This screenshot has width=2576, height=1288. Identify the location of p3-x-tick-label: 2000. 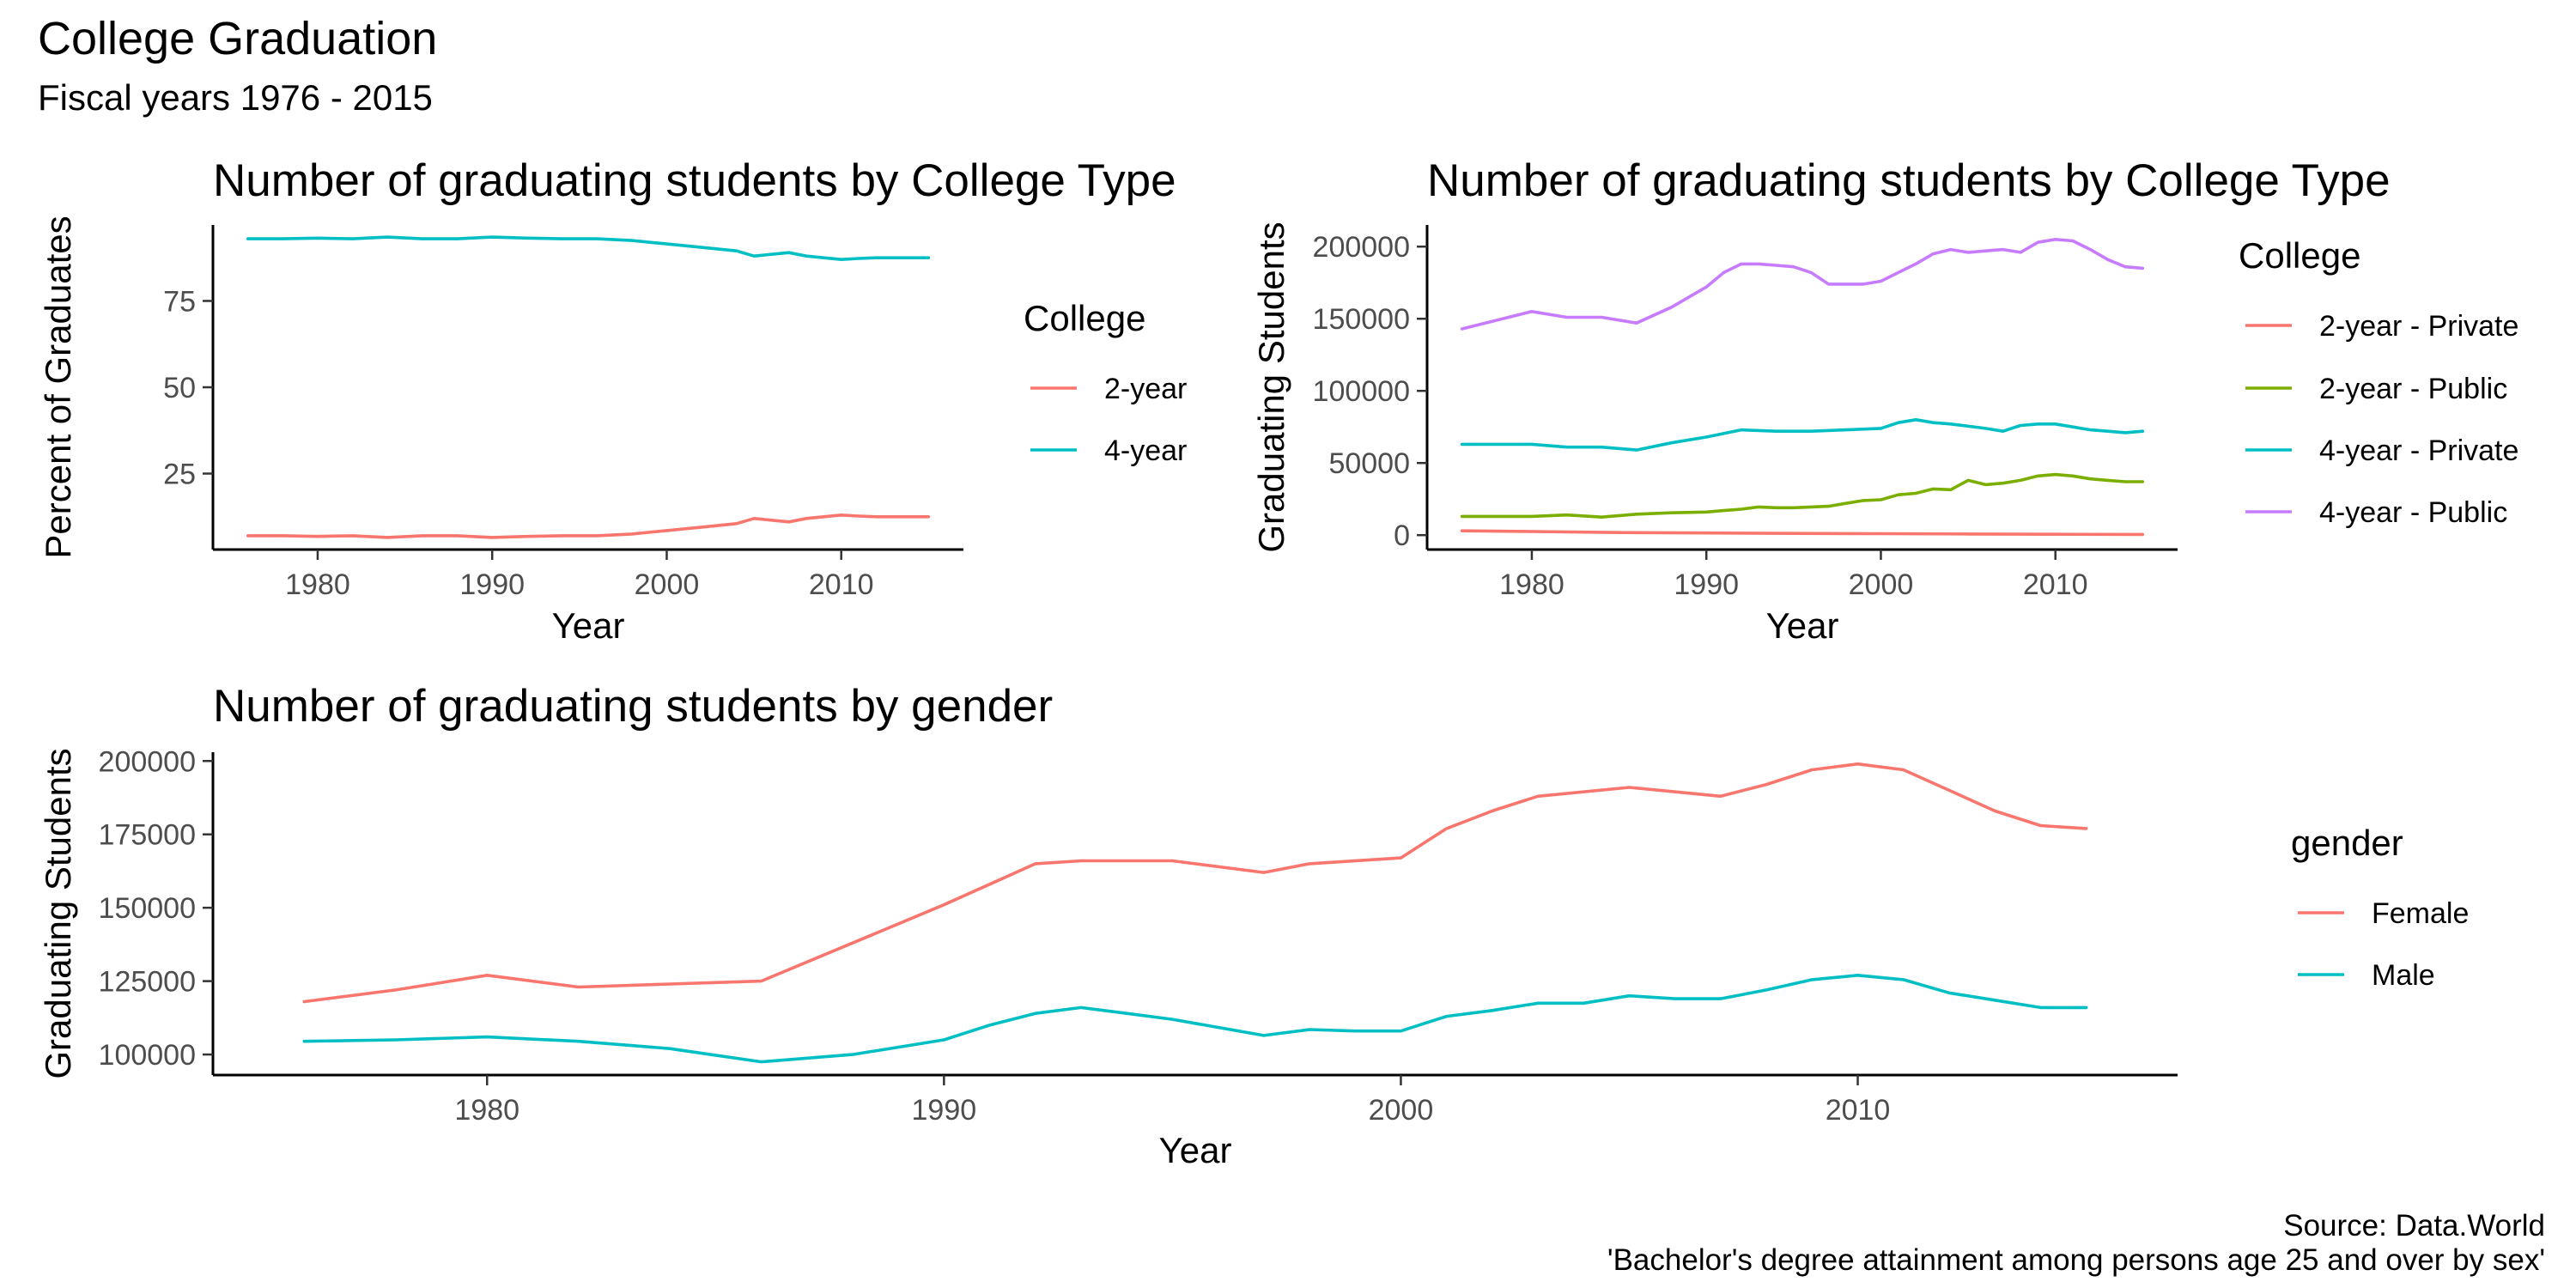
(1401, 1111).